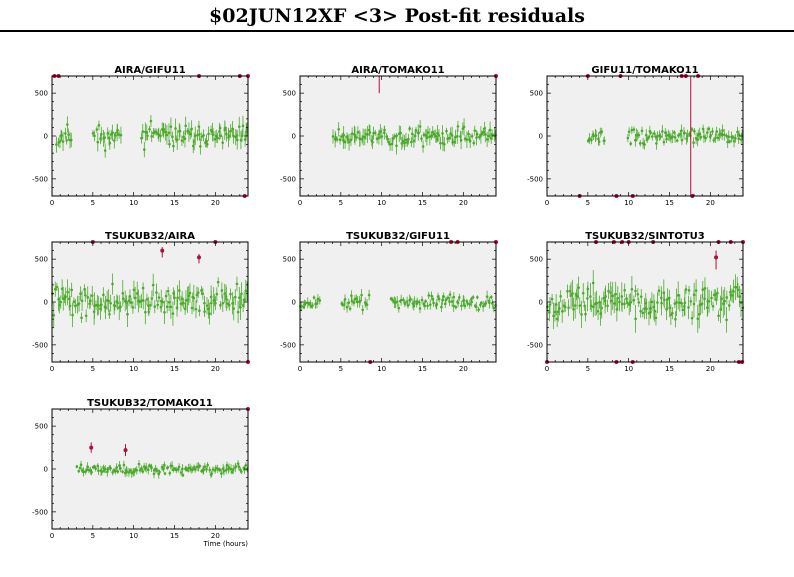  Describe the element at coordinates (341, 369) in the screenshot. I see `x-tick-label: 5` at that location.